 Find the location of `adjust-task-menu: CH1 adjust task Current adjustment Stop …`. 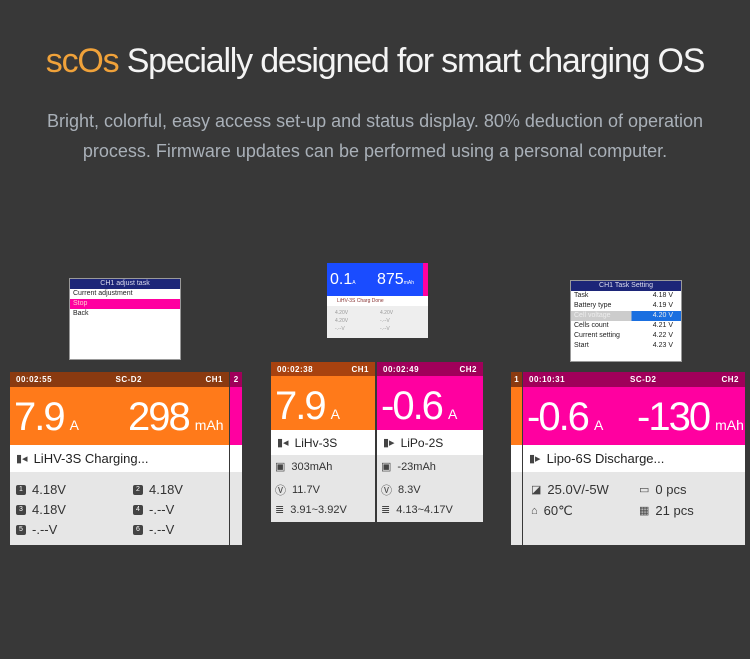

adjust-task-menu: CH1 adjust task Current adjustment Stop … is located at coordinates (125, 319).